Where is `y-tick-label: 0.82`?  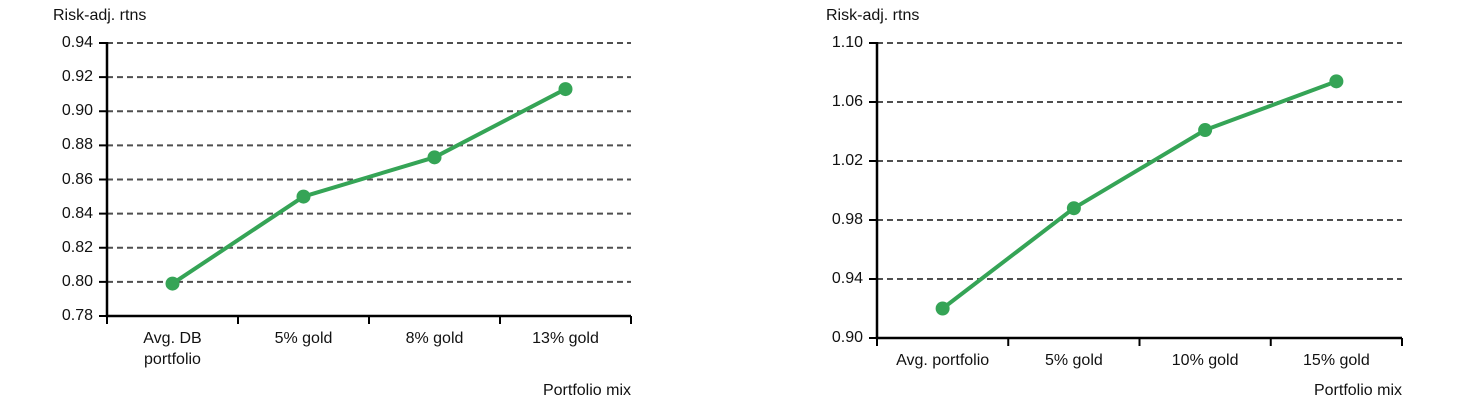
y-tick-label: 0.82 is located at coordinates (77, 247).